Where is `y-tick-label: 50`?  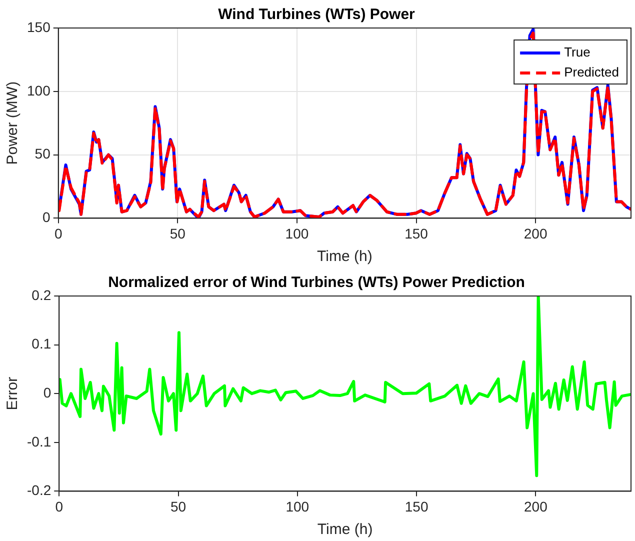
y-tick-label: 50 is located at coordinates (42, 154).